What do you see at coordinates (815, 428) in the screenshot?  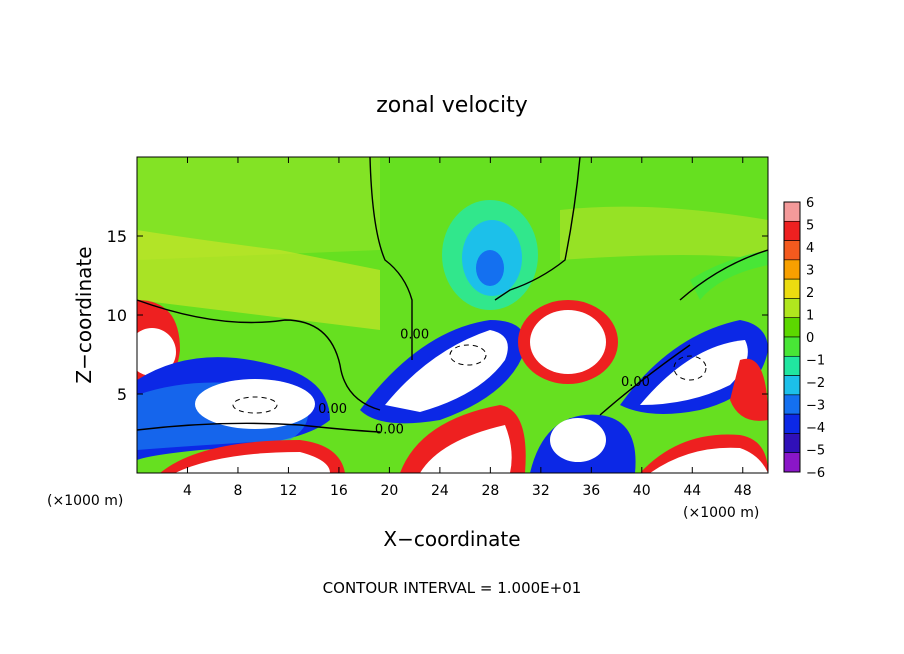 I see `colorbar-tick-label: −4` at bounding box center [815, 428].